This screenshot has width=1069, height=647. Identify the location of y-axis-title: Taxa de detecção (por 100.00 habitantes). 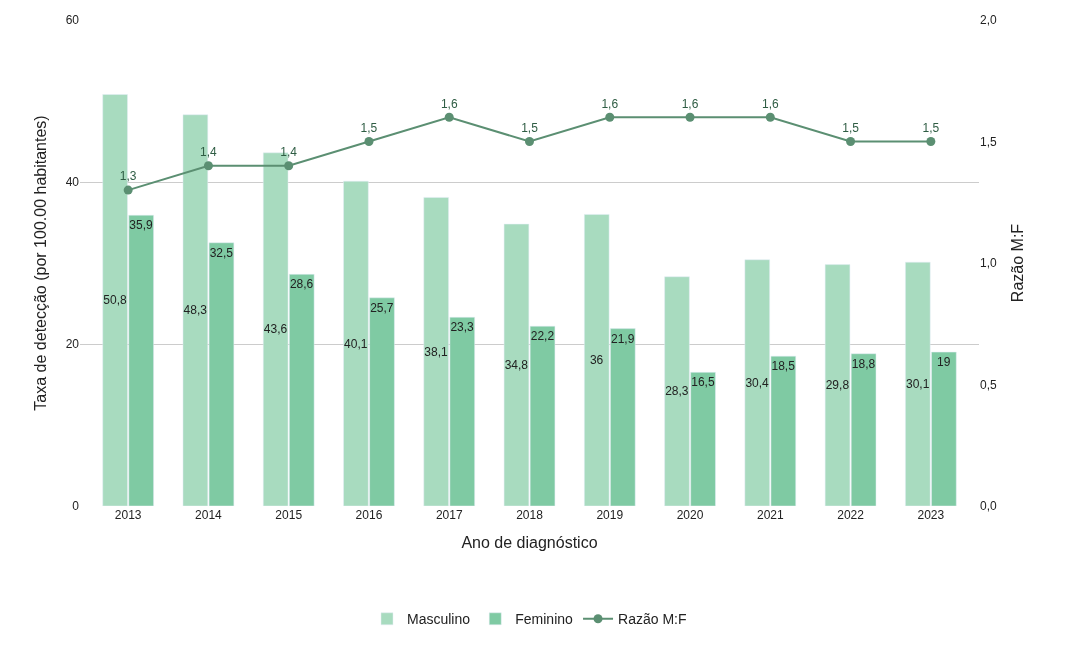
(40, 263).